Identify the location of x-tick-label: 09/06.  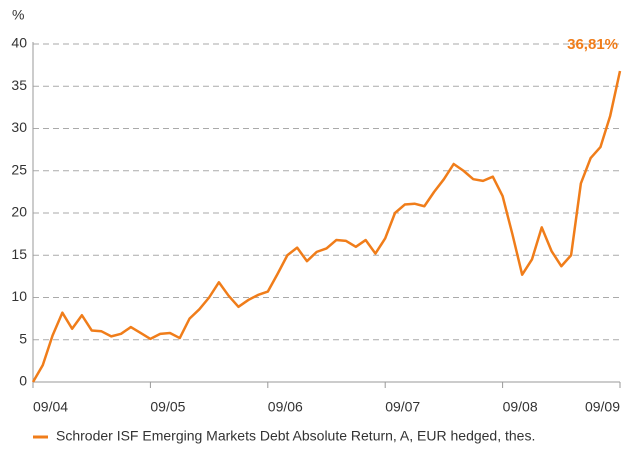
(285, 407).